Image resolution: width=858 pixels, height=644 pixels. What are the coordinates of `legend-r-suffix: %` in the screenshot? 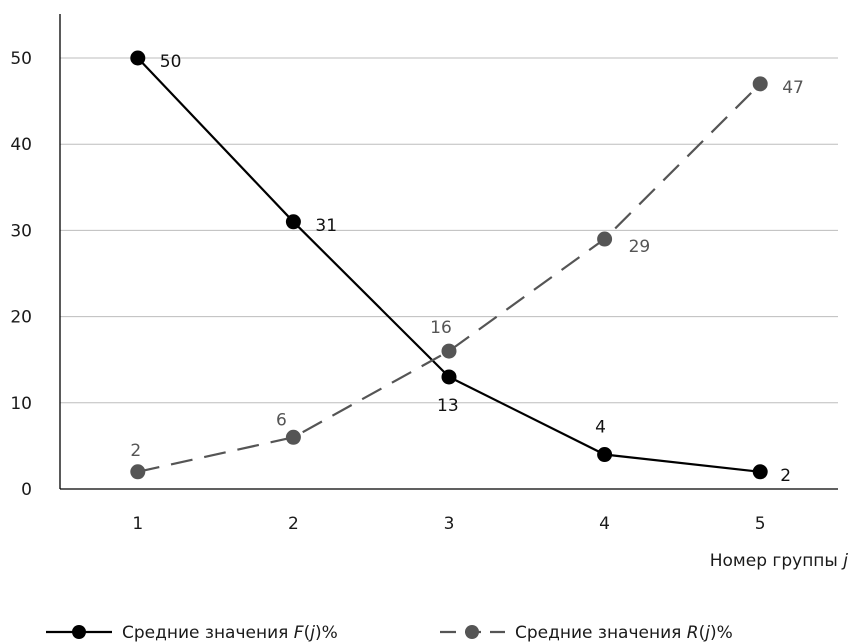 It's located at (725, 633).